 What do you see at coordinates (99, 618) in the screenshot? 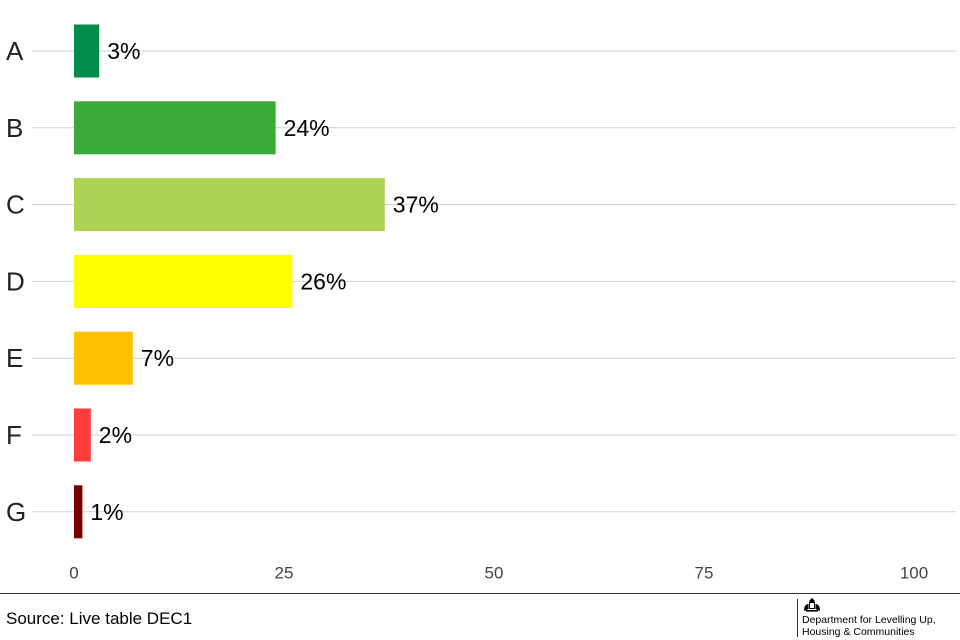
I see `source-note: Source: Live table DEC1` at bounding box center [99, 618].